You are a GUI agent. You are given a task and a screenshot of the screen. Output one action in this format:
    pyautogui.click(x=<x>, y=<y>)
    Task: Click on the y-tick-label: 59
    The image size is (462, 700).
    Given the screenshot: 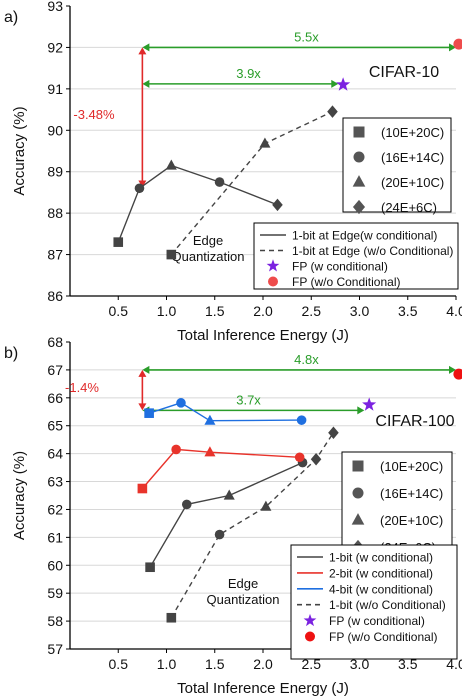 What is the action you would take?
    pyautogui.click(x=55, y=593)
    